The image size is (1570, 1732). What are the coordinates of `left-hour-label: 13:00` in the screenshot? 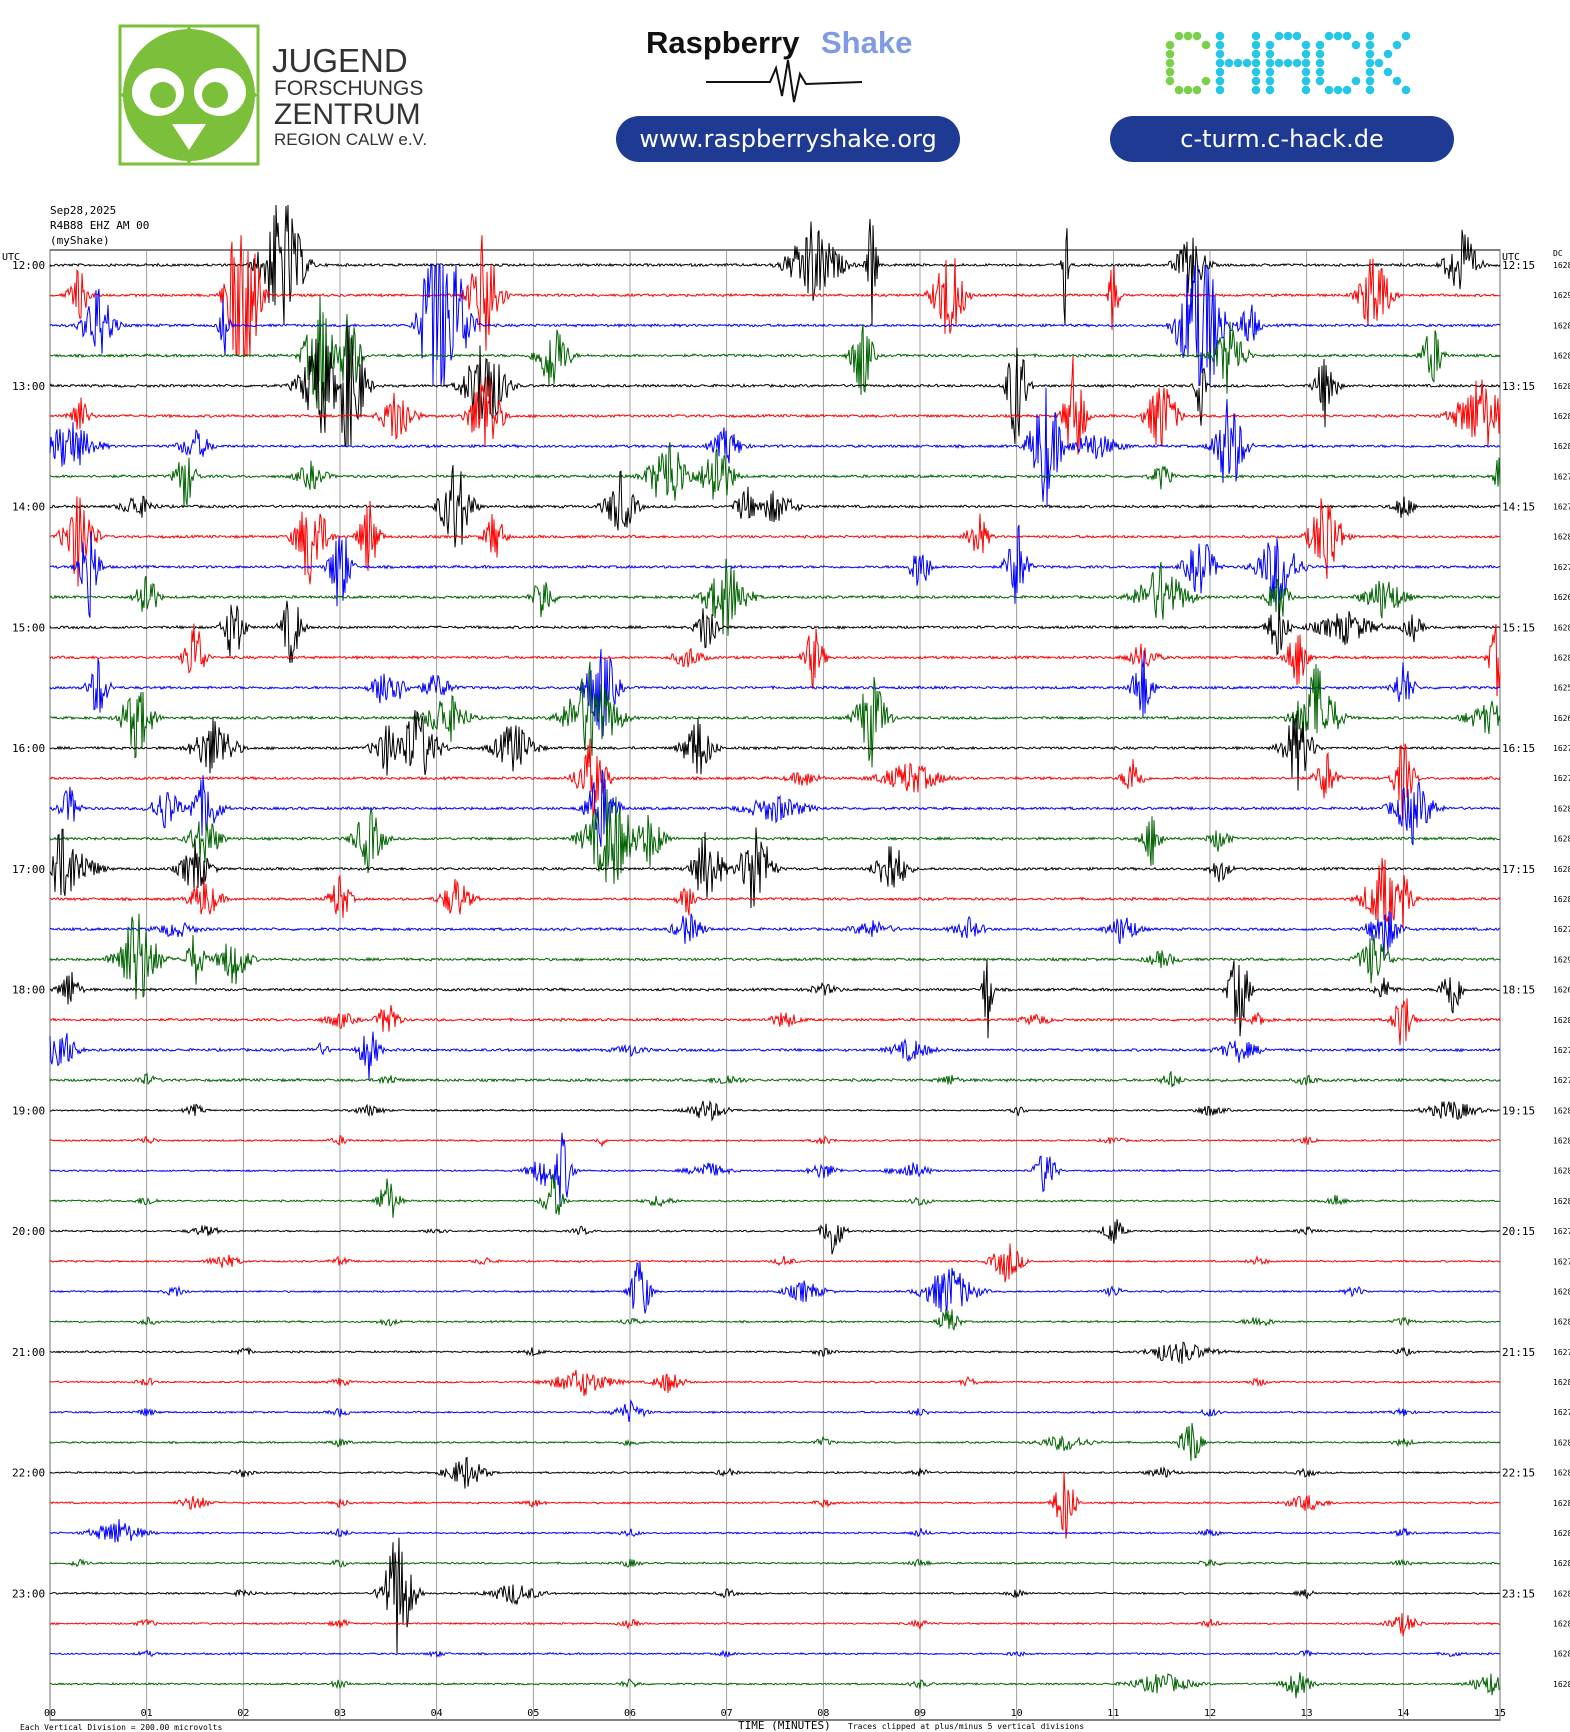 It's located at (28, 386).